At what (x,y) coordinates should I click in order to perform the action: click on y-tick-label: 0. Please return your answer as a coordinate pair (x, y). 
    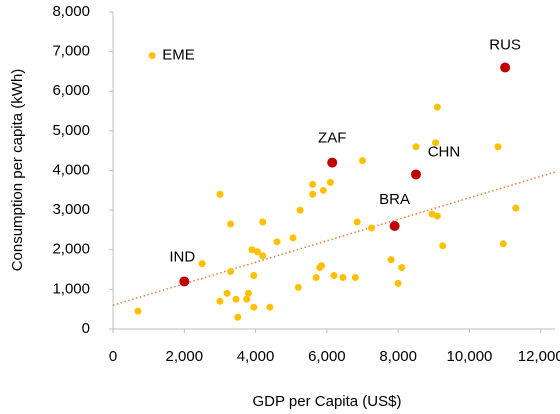
    Looking at the image, I should click on (86, 328).